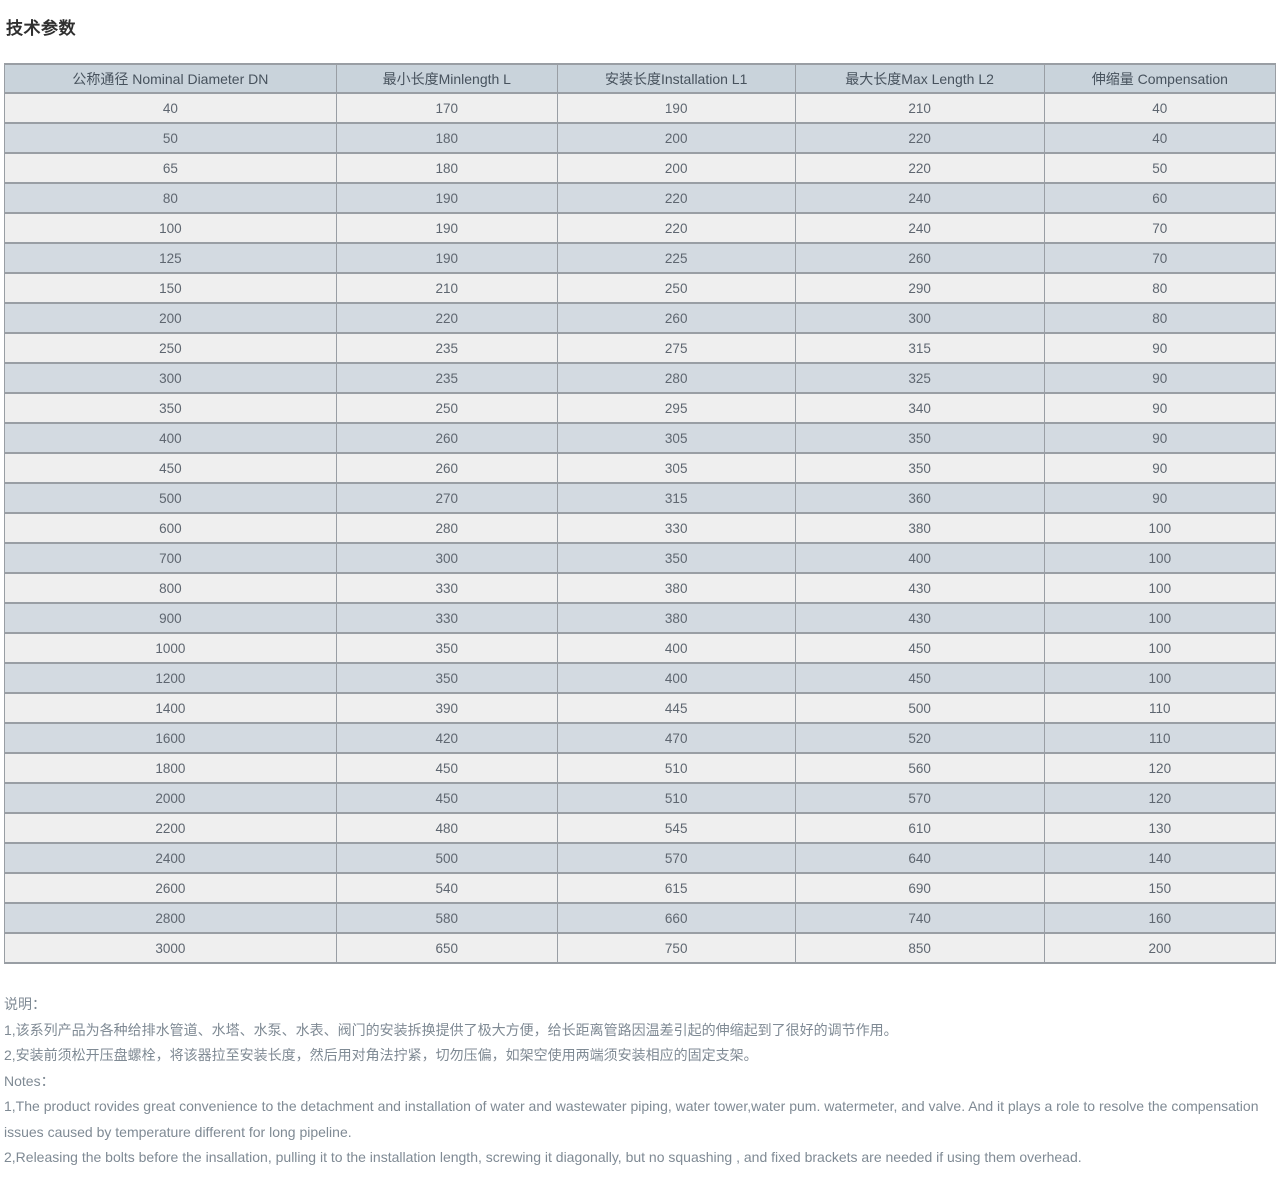 Image resolution: width=1280 pixels, height=1203 pixels. Describe the element at coordinates (446, 948) in the screenshot. I see `table-cell: 650` at that location.